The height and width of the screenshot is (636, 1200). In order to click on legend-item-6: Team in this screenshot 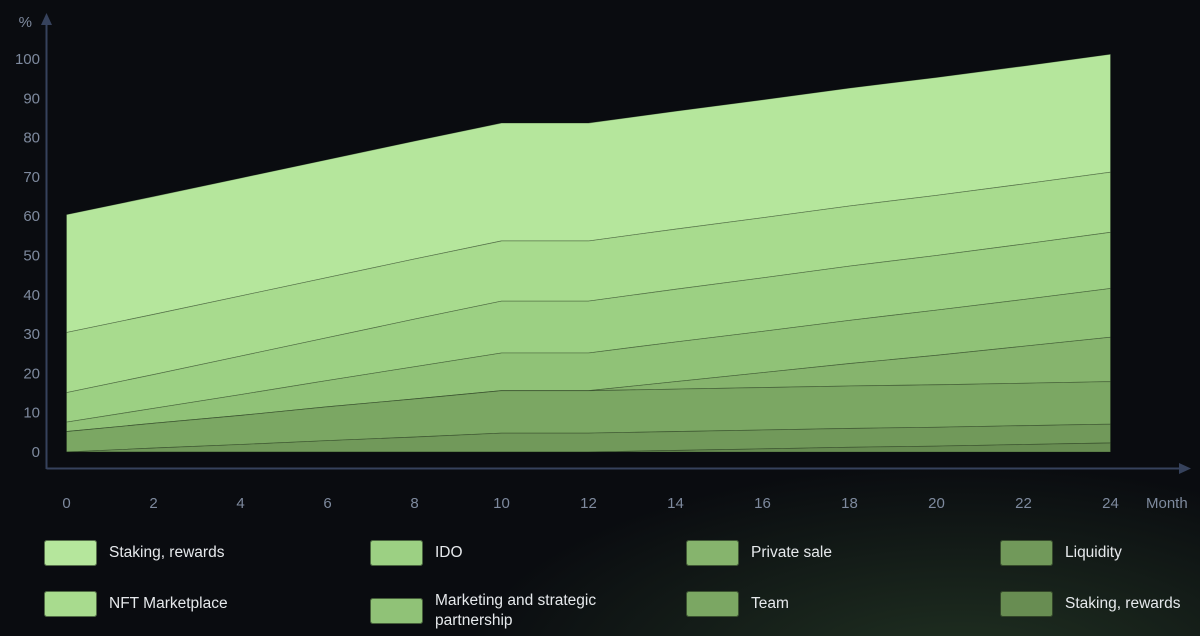, I will do `click(737, 604)`.